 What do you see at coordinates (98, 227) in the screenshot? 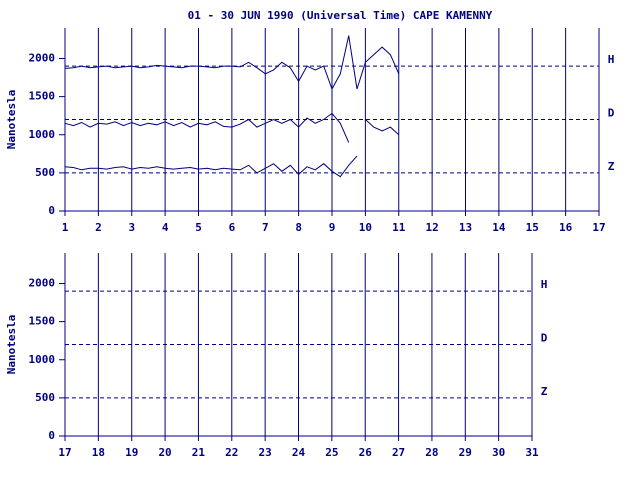
I see `x-tick-label: 2` at bounding box center [98, 227].